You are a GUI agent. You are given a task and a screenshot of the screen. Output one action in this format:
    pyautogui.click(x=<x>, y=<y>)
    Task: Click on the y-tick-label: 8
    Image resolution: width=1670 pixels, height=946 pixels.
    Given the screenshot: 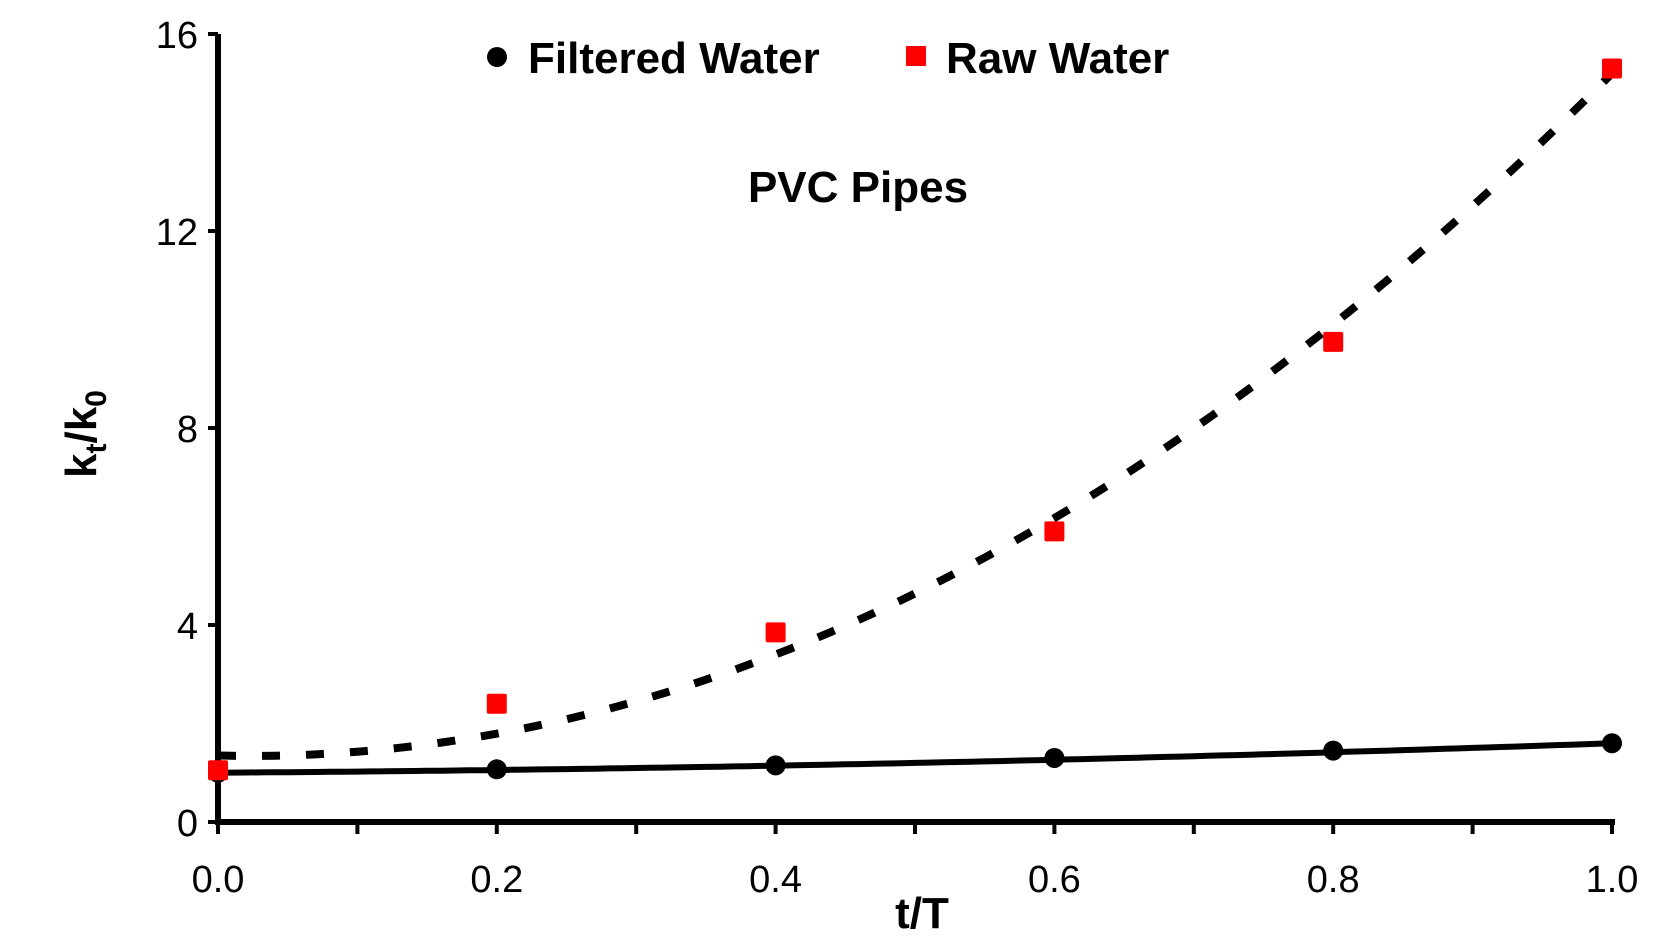 What is the action you would take?
    pyautogui.click(x=187, y=430)
    